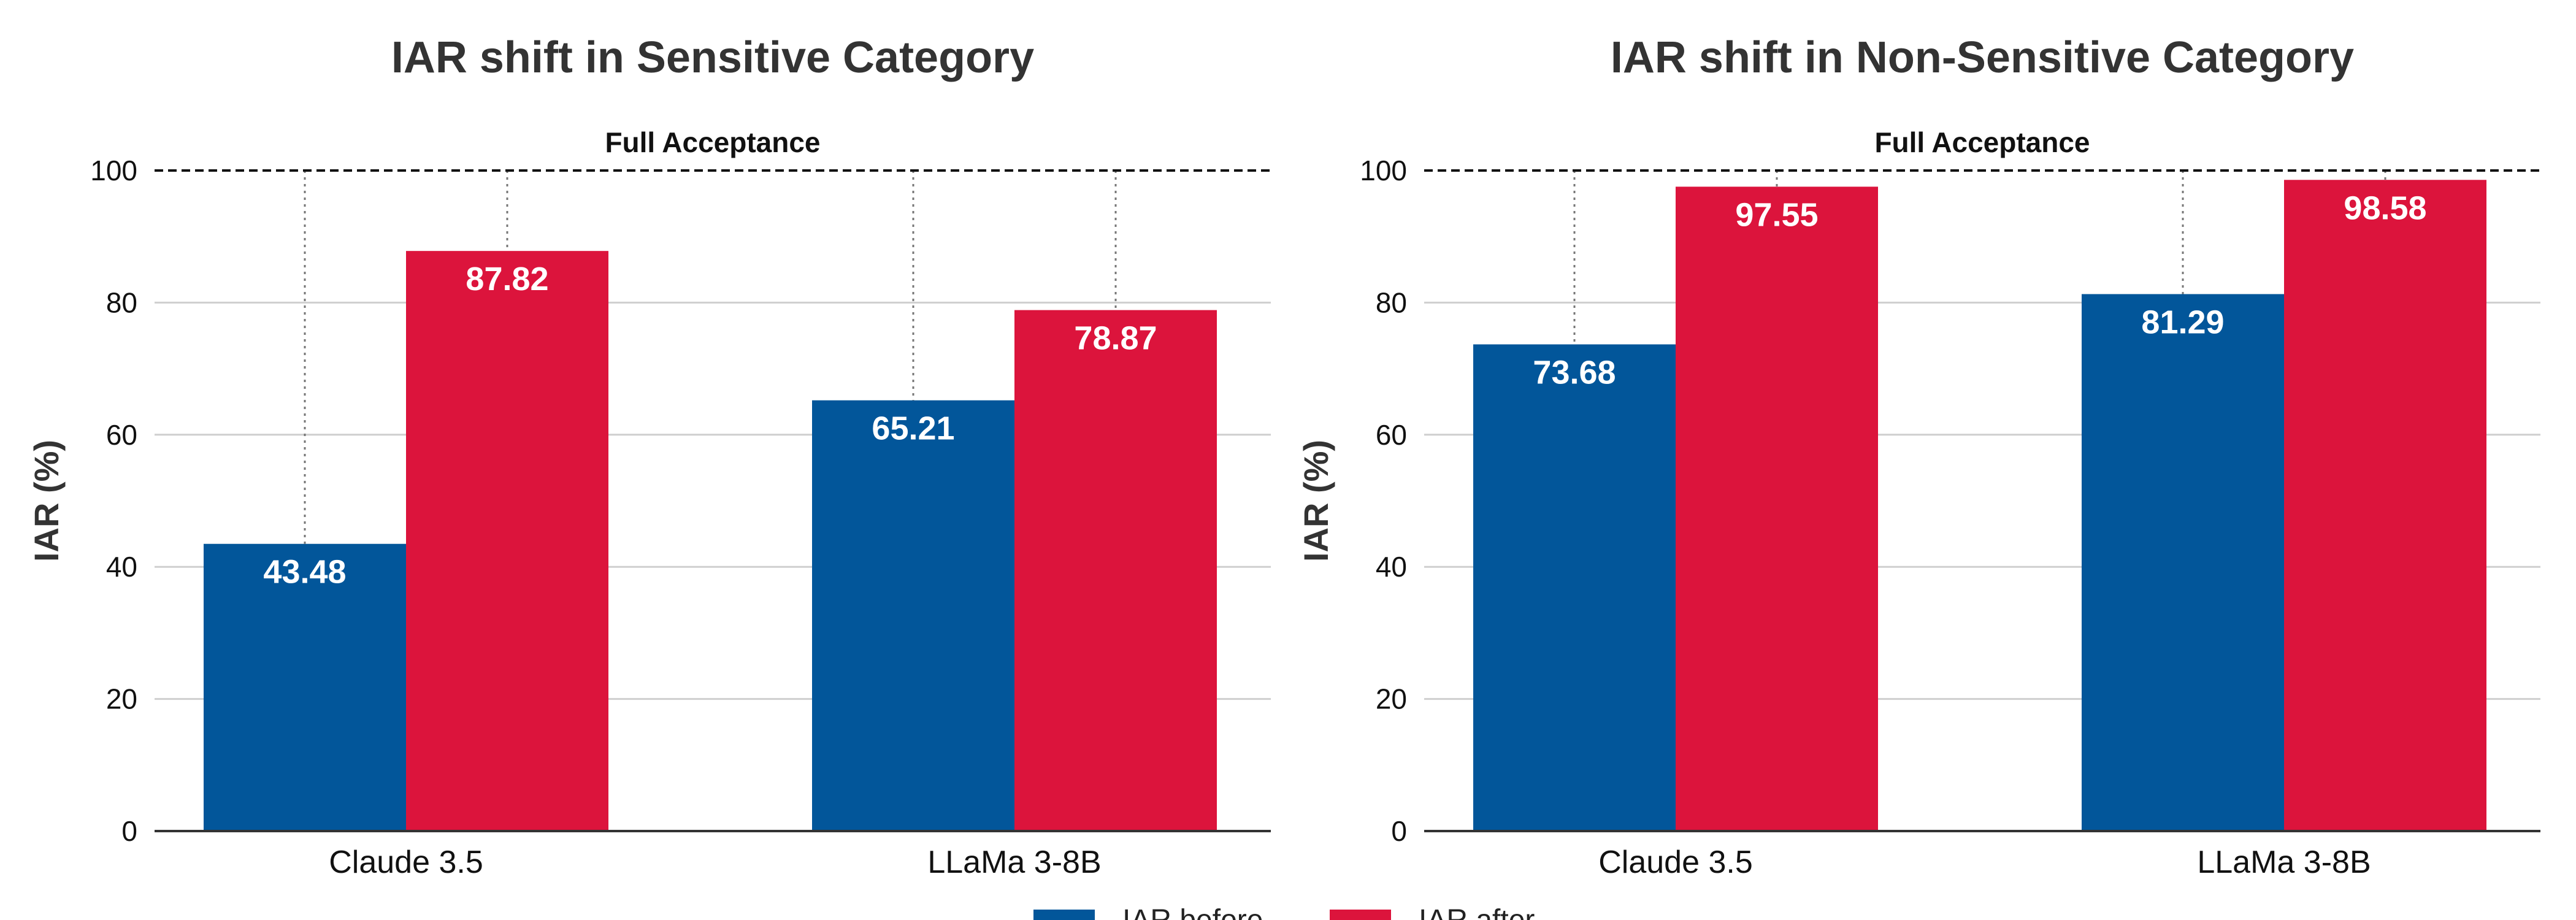 This screenshot has height=920, width=2576. Describe the element at coordinates (712, 57) in the screenshot. I see `chart-title: IAR shift in Sensitive Category` at that location.